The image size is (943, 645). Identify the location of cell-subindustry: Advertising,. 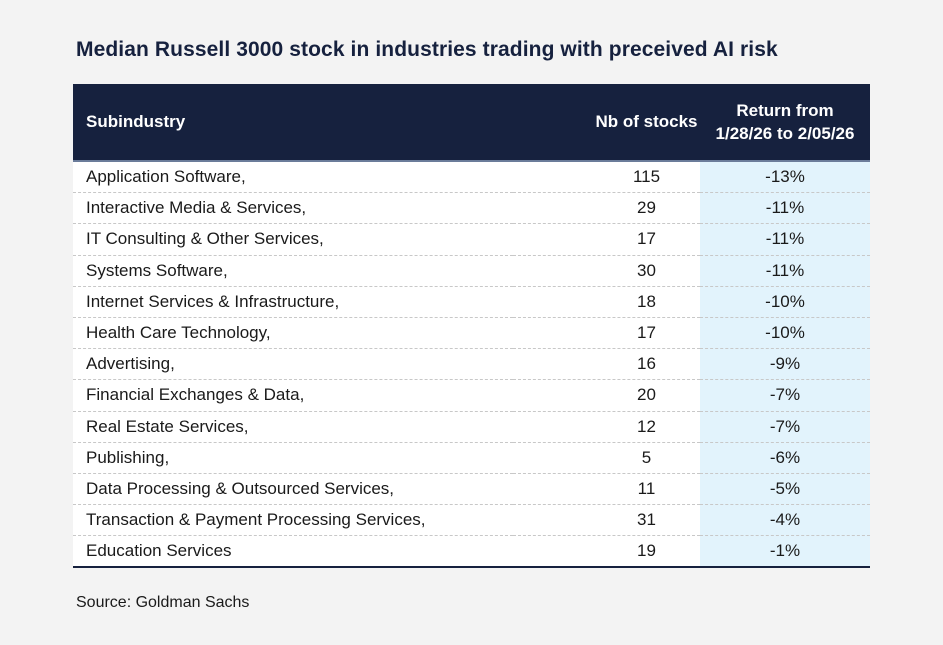
(293, 364).